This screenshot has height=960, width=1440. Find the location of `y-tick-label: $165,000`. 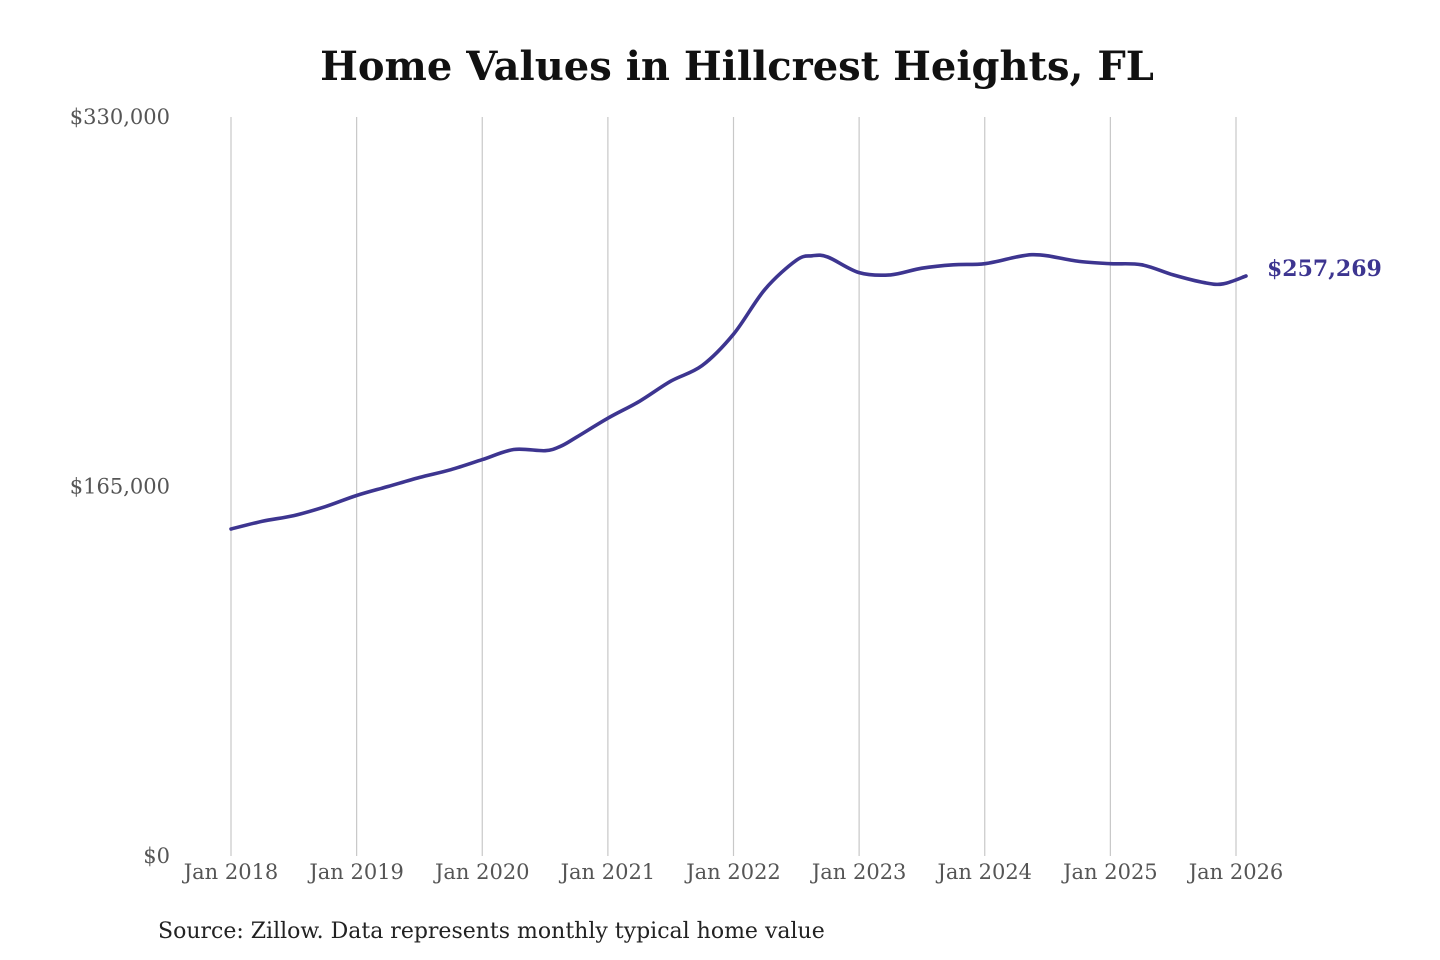

y-tick-label: $165,000 is located at coordinates (120, 487).